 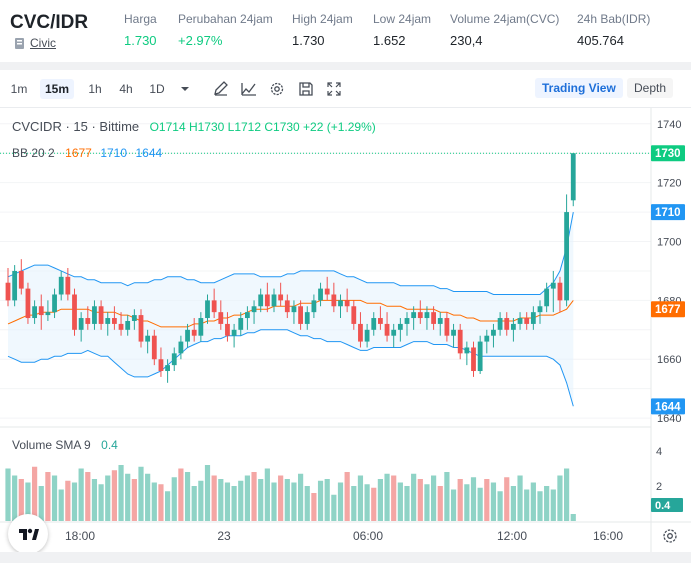 I want to click on tab-trading-view: Trading View, so click(x=579, y=88).